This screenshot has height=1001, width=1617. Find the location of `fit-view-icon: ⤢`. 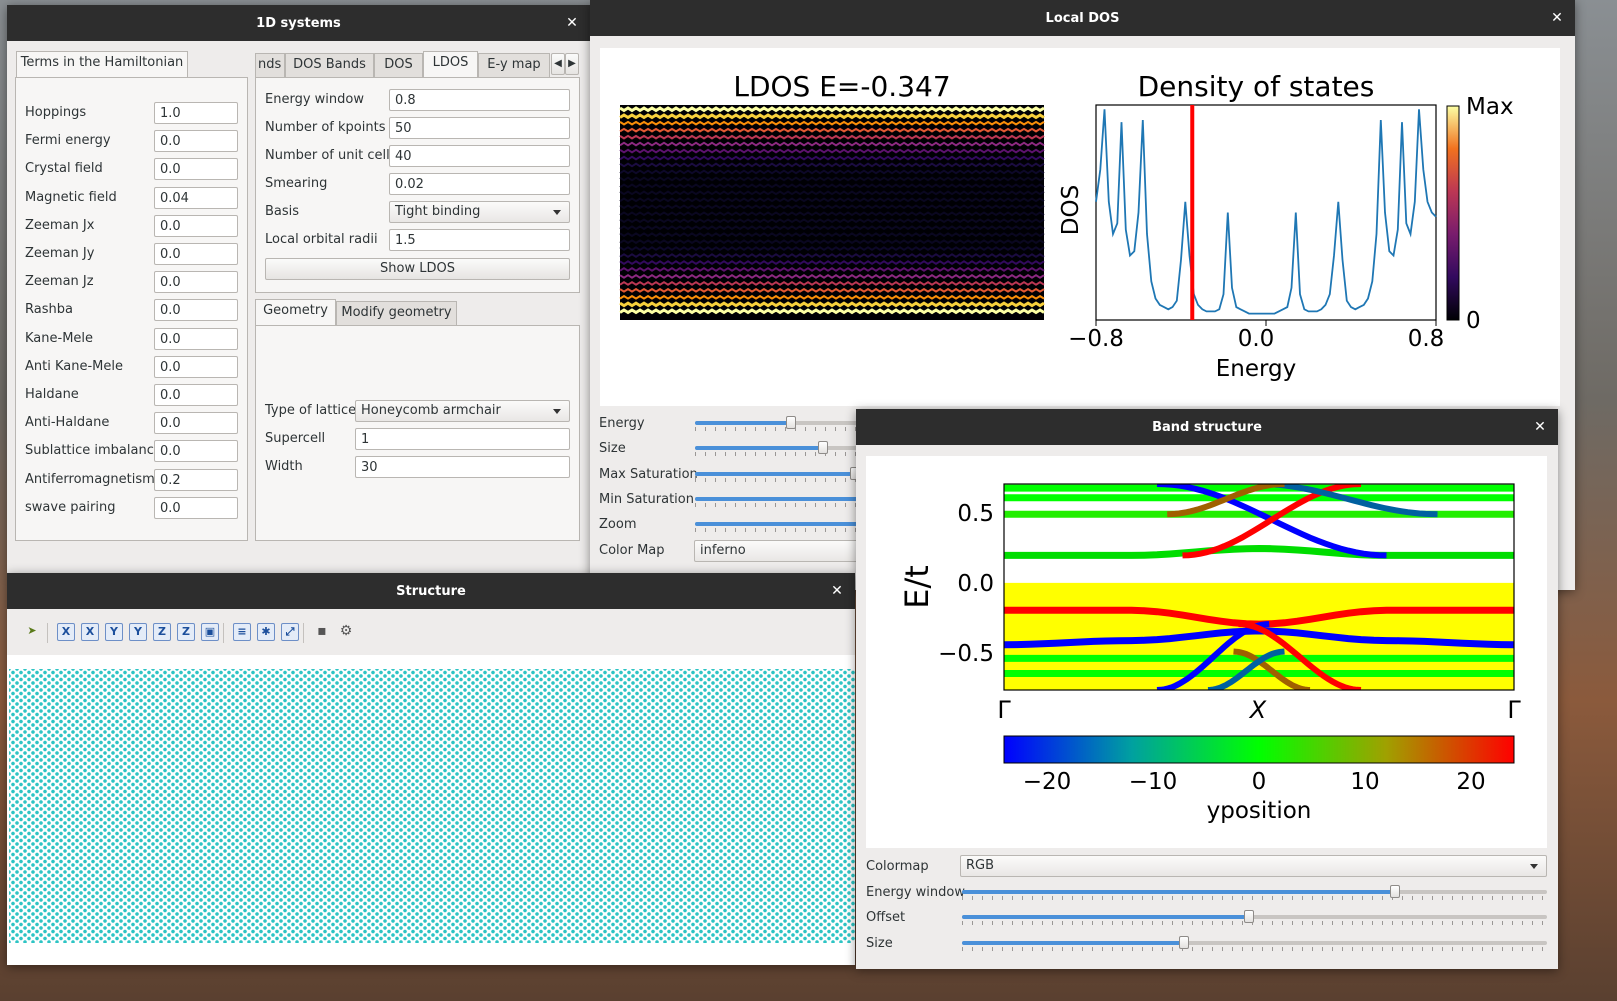

fit-view-icon: ⤢ is located at coordinates (290, 632).